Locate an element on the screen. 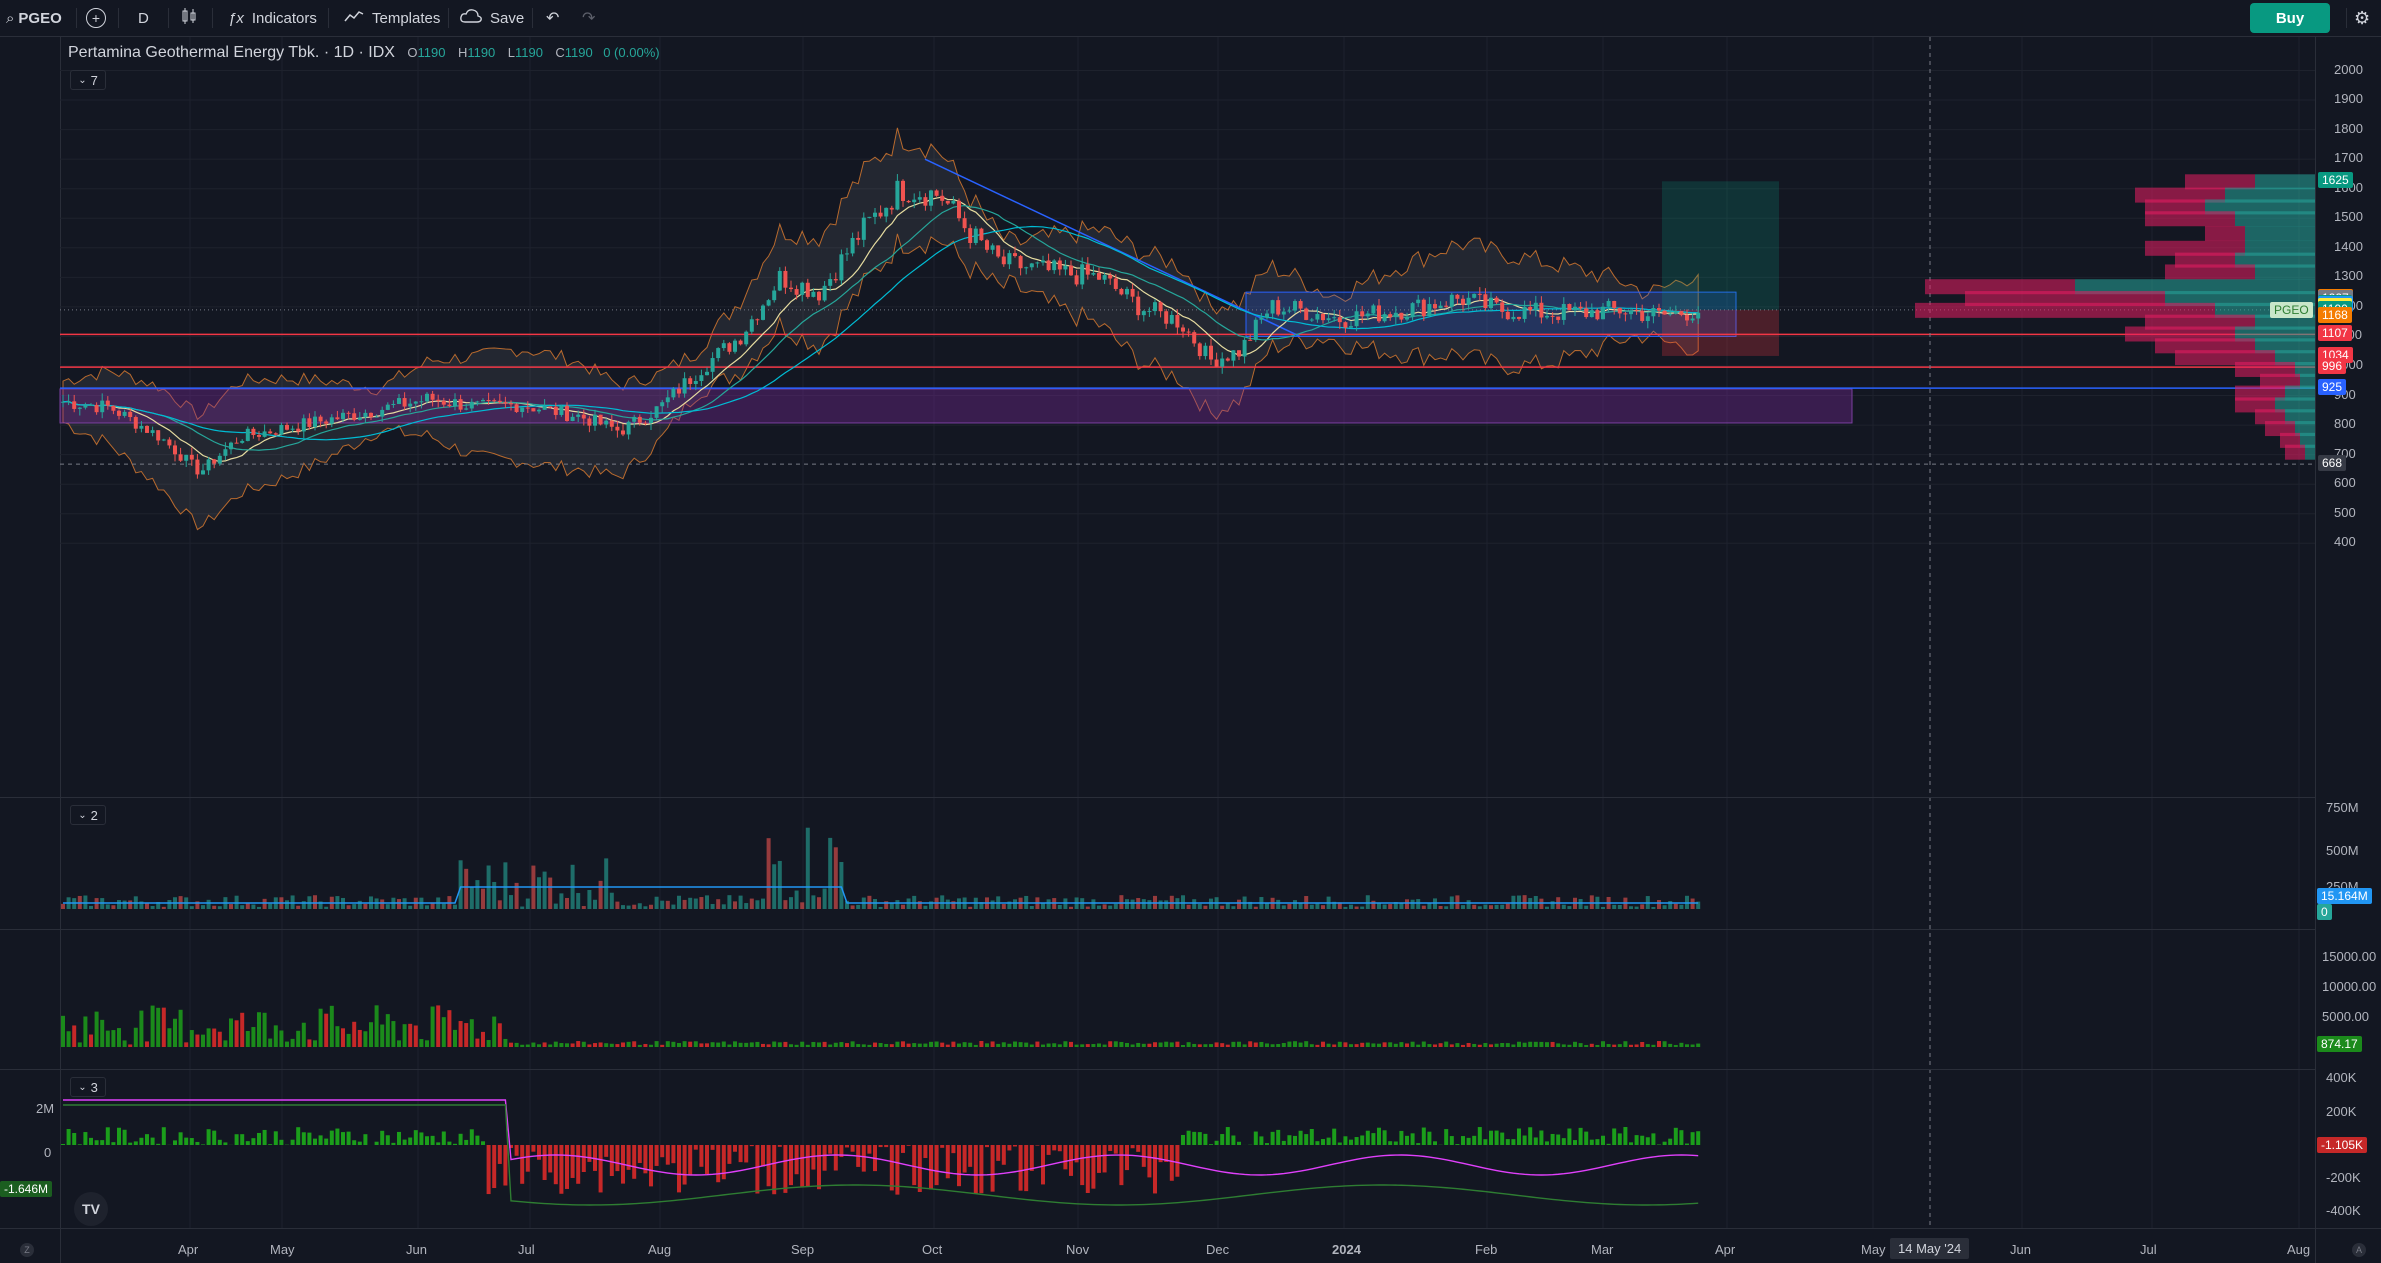 This screenshot has width=2381, height=1263. compare-button: + is located at coordinates (96, 18).